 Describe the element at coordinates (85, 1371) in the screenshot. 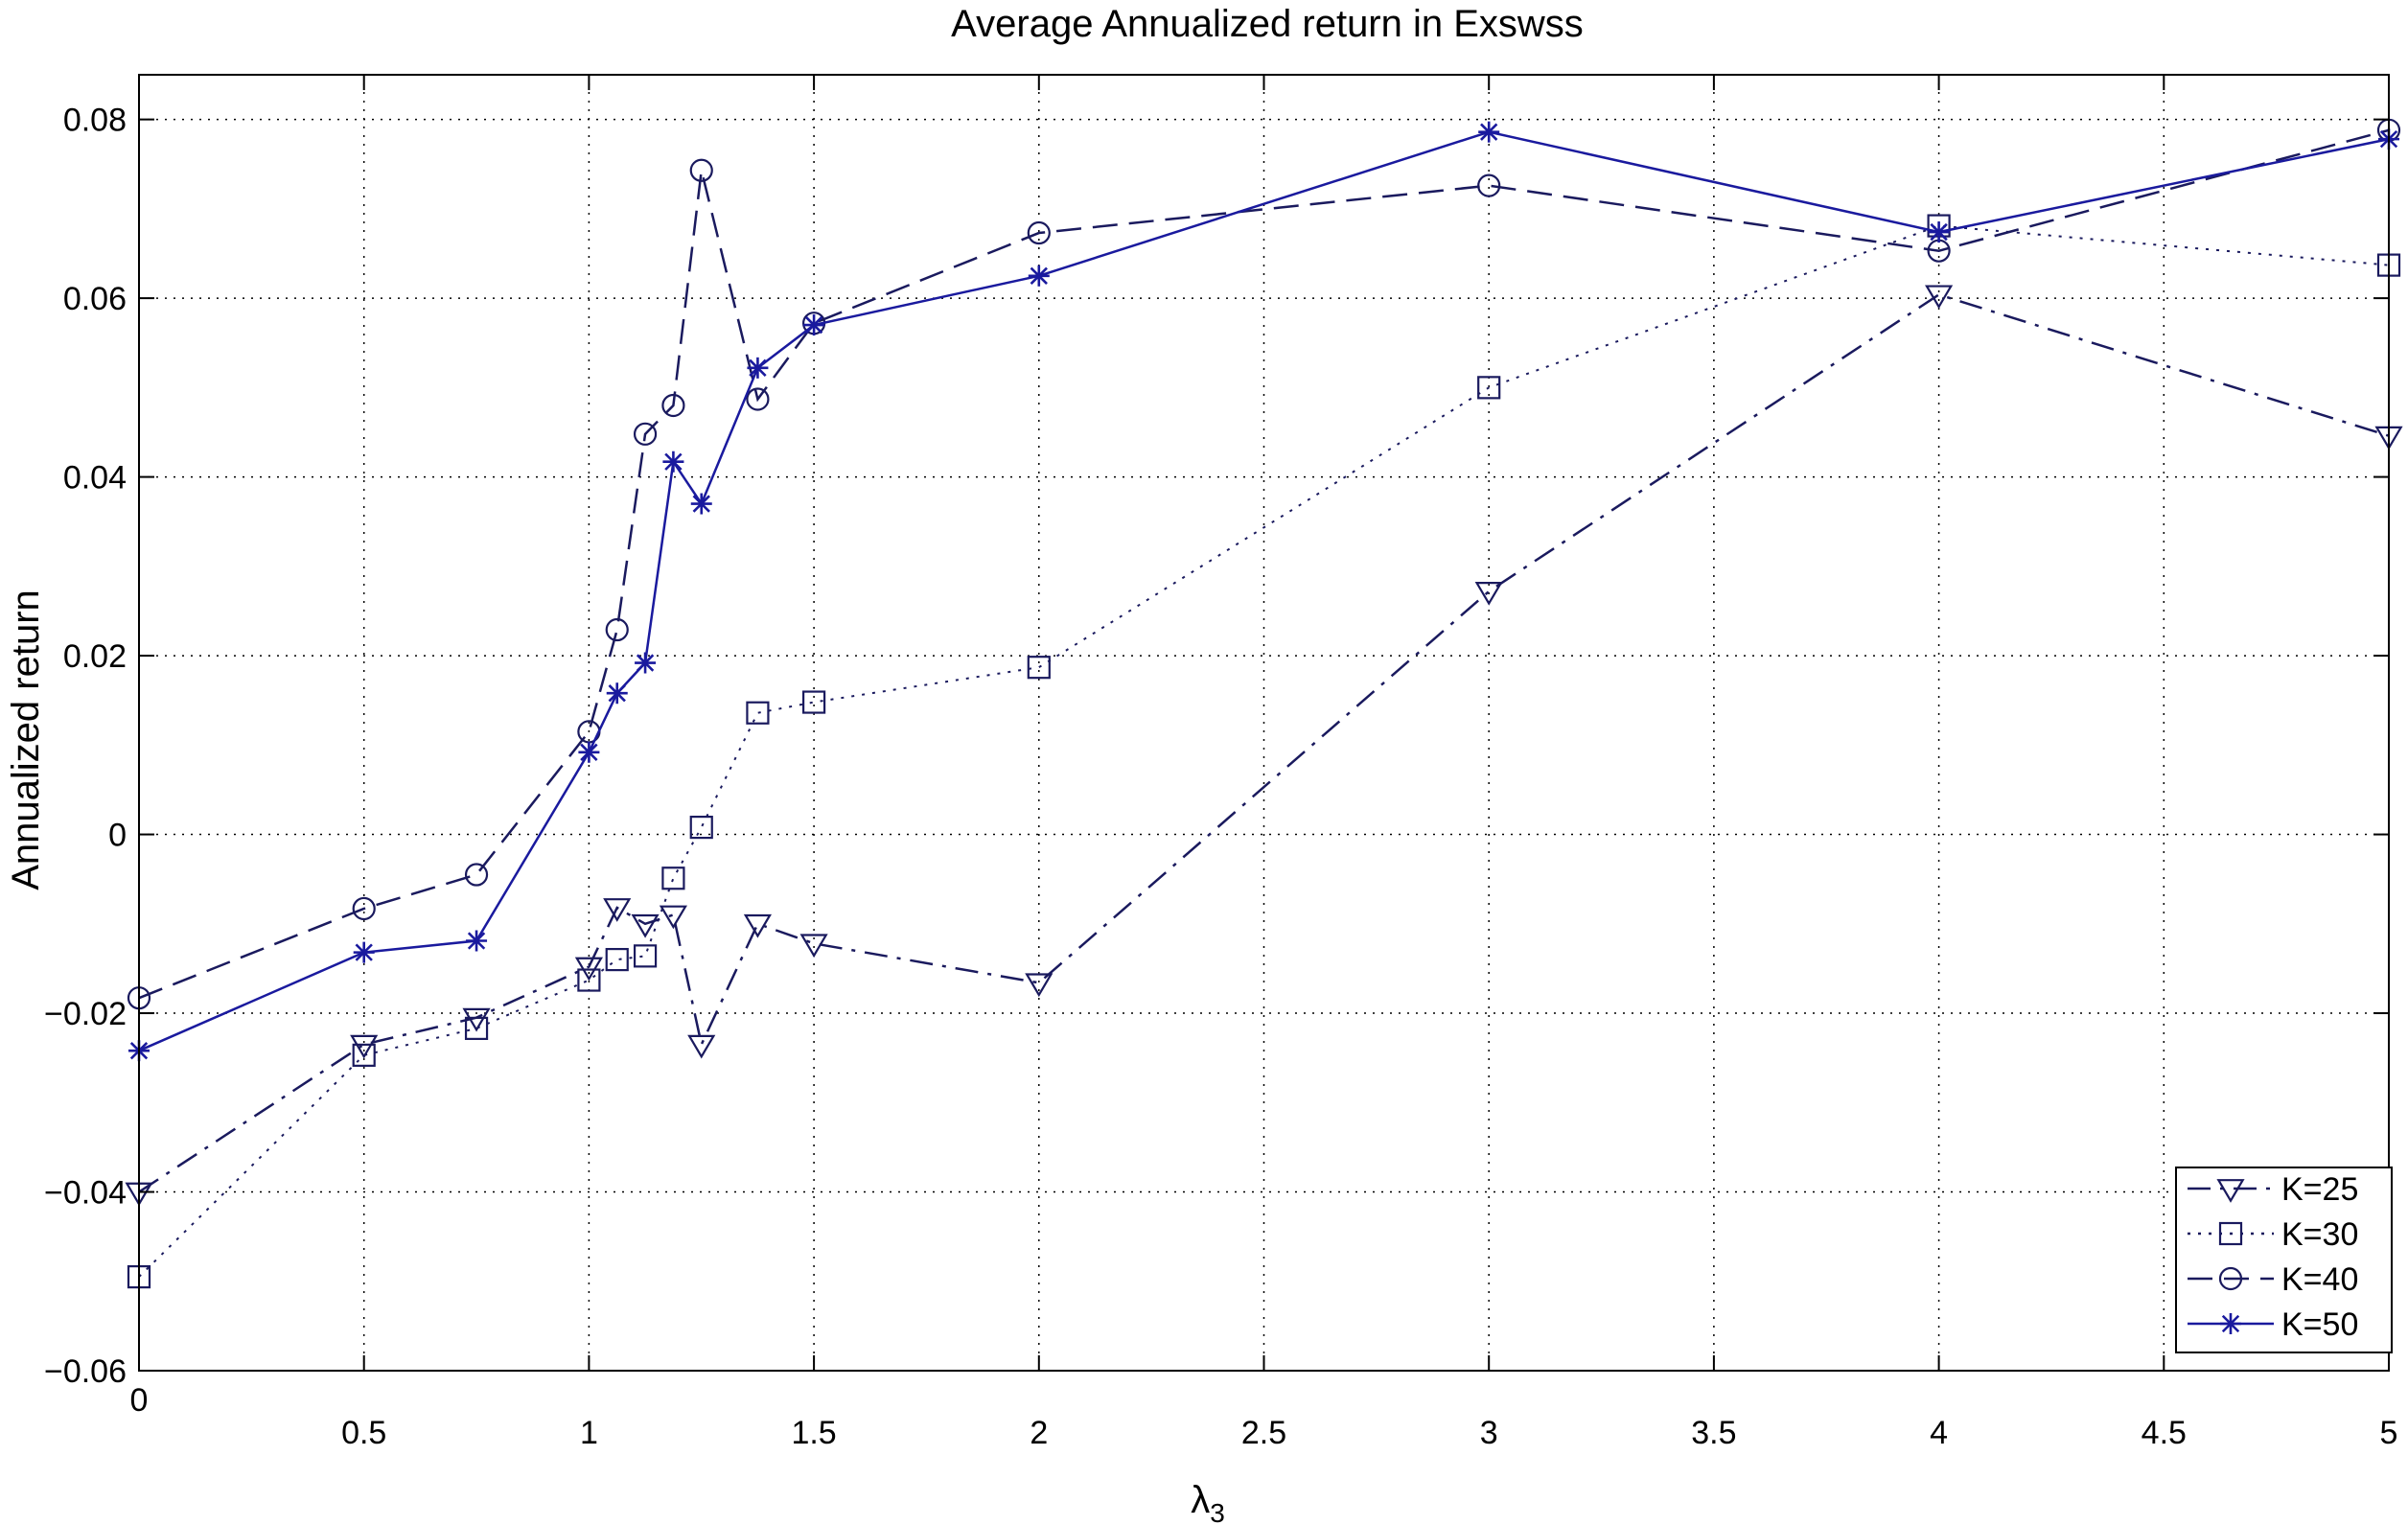

I see `y-tick-label: −0.06` at that location.